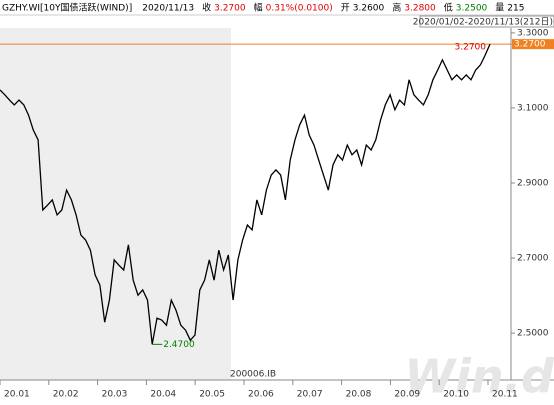 This screenshot has width=554, height=405. What do you see at coordinates (533, 259) in the screenshot?
I see `y-tick-label: 2.7000` at bounding box center [533, 259].